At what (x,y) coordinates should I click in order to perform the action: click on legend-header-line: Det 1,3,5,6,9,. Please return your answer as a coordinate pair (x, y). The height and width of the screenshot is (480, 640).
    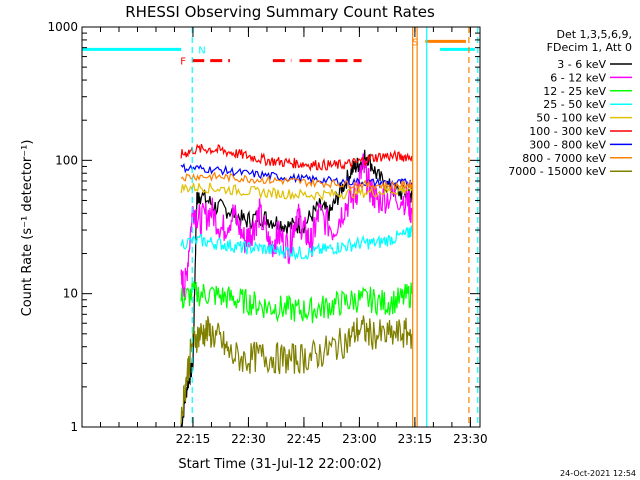
    Looking at the image, I should click on (594, 34).